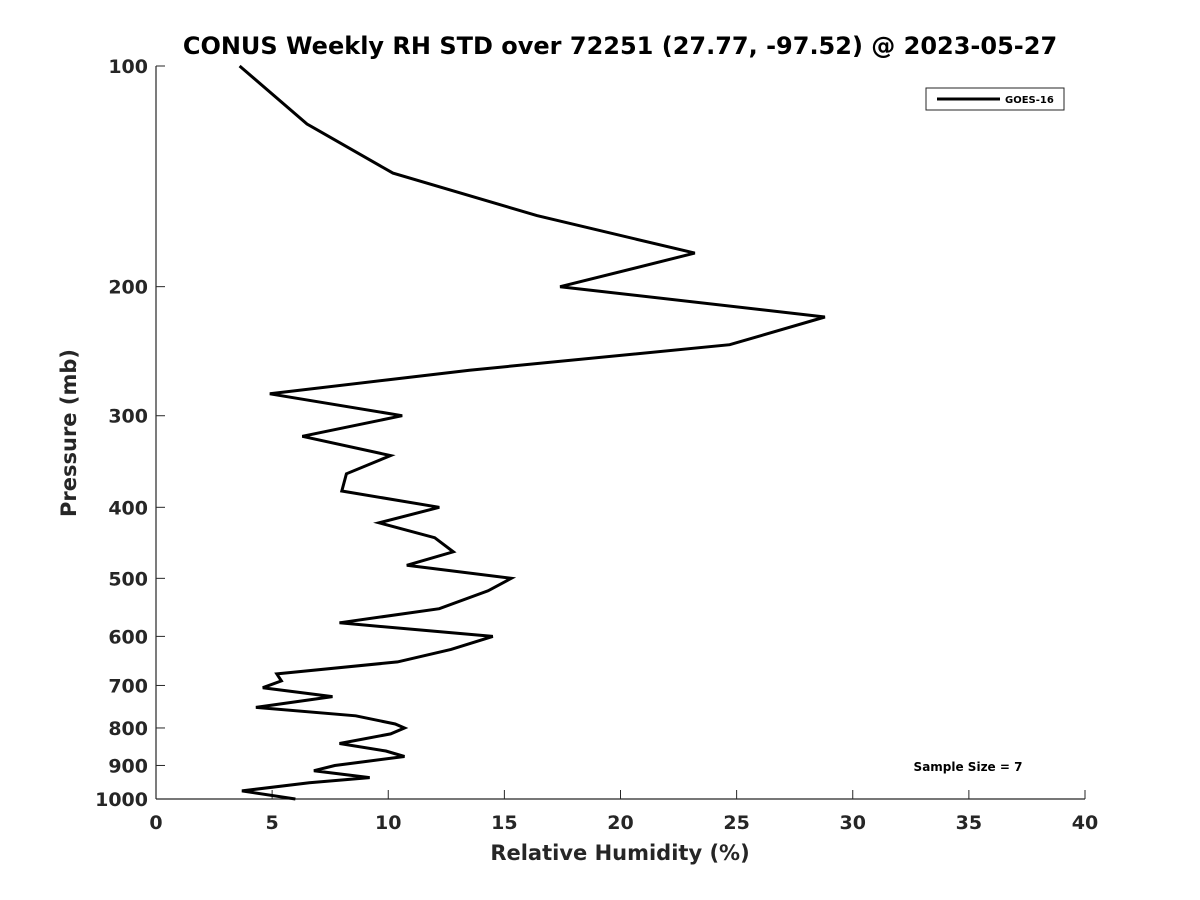 Image resolution: width=1200 pixels, height=900 pixels. What do you see at coordinates (969, 823) in the screenshot?
I see `x-tick-label: 35` at bounding box center [969, 823].